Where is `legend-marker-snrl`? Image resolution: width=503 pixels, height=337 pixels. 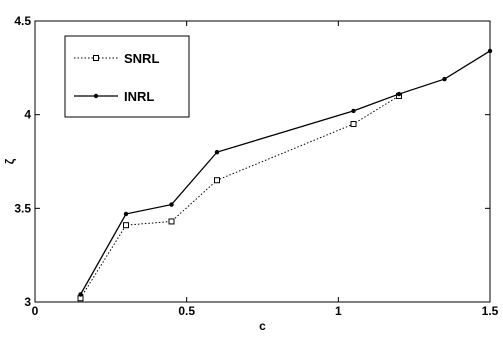
legend-marker-snrl is located at coordinates (96, 58).